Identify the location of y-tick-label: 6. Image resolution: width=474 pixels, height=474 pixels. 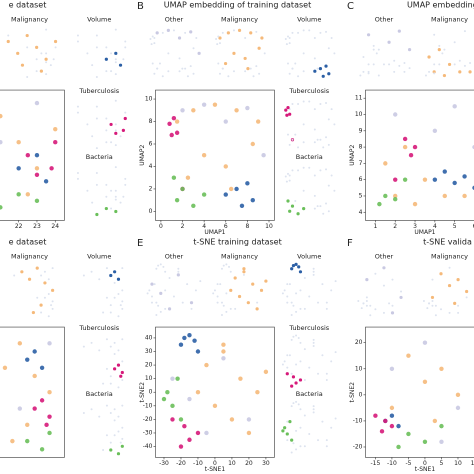
(361, 179).